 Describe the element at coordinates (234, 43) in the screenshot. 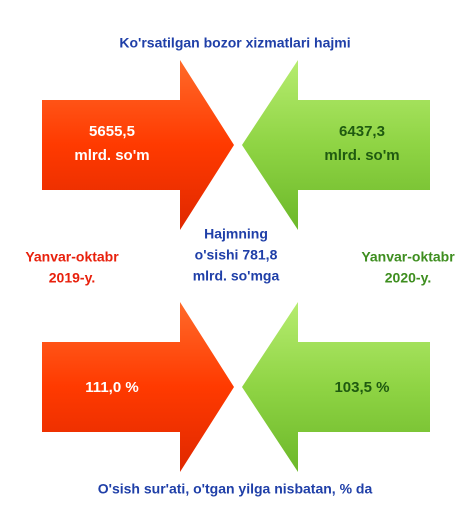

I see `title: Ko'rsatilgan bozor xizmatlari hajmi` at that location.